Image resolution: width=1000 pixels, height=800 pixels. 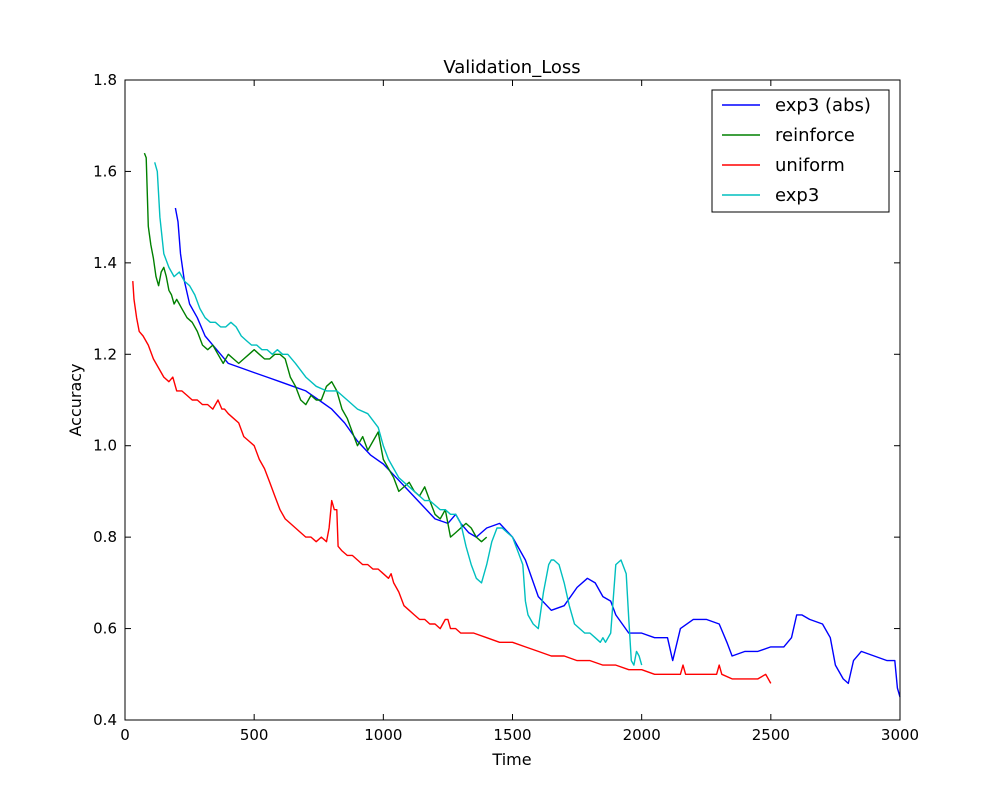 I want to click on x-tick-label: 2000, so click(x=642, y=735).